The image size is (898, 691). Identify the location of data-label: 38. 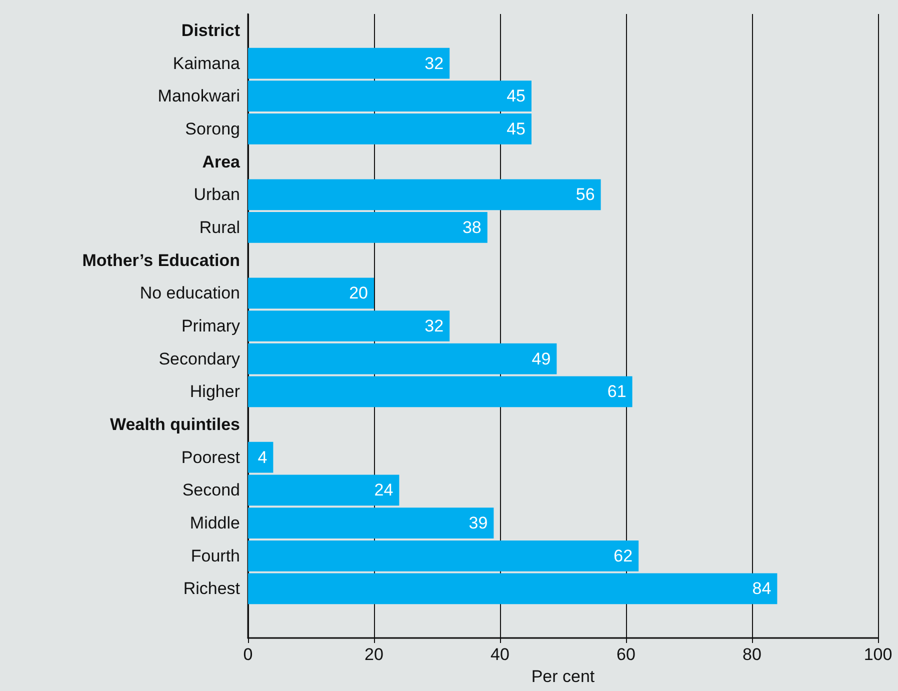
(472, 227).